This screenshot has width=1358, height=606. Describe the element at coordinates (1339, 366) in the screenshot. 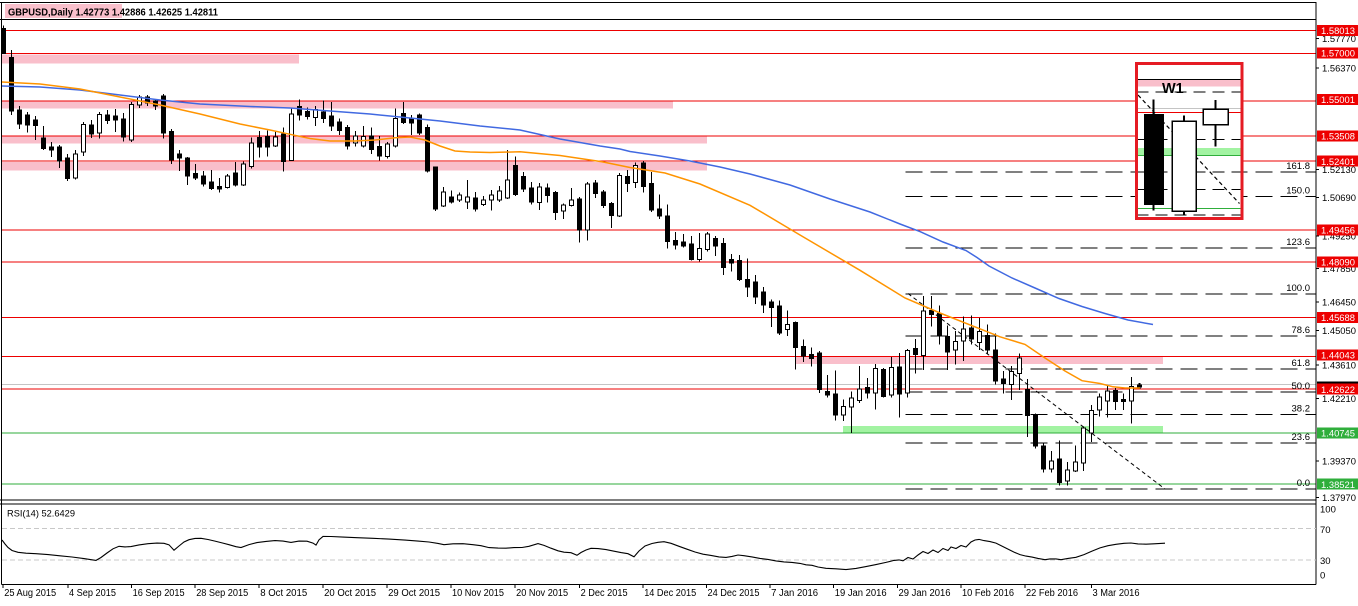

I see `svg-text: 1.43610` at that location.